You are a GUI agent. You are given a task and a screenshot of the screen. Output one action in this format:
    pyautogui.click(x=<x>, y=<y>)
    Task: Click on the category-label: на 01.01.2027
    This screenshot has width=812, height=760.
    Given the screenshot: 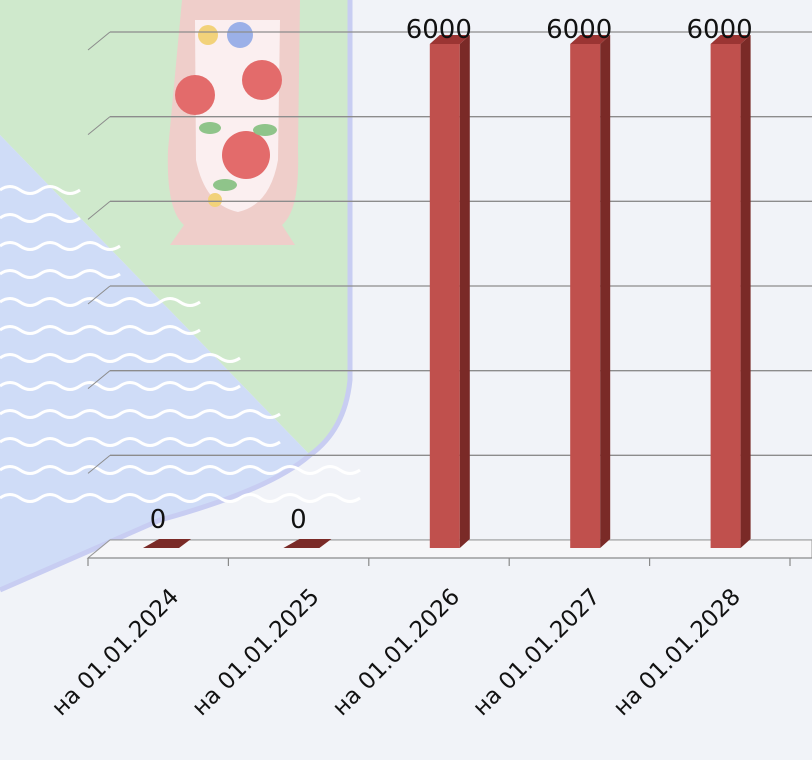 What is the action you would take?
    pyautogui.click(x=536, y=652)
    